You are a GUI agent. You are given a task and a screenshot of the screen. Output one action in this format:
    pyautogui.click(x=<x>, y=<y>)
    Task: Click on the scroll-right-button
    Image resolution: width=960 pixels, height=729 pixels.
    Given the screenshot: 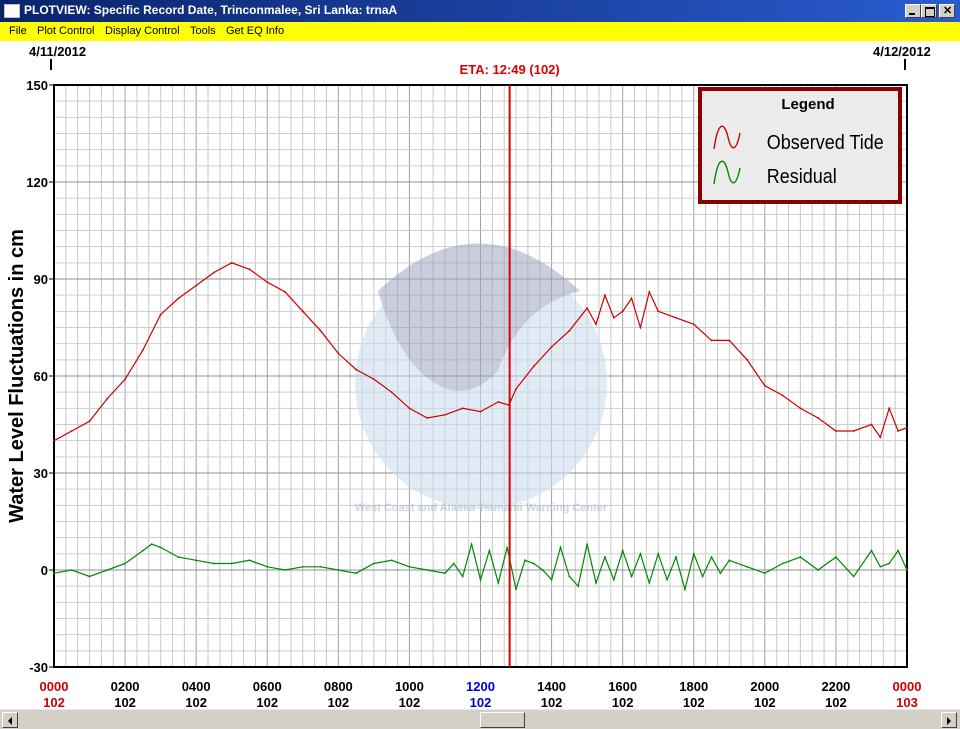 What is the action you would take?
    pyautogui.click(x=949, y=720)
    